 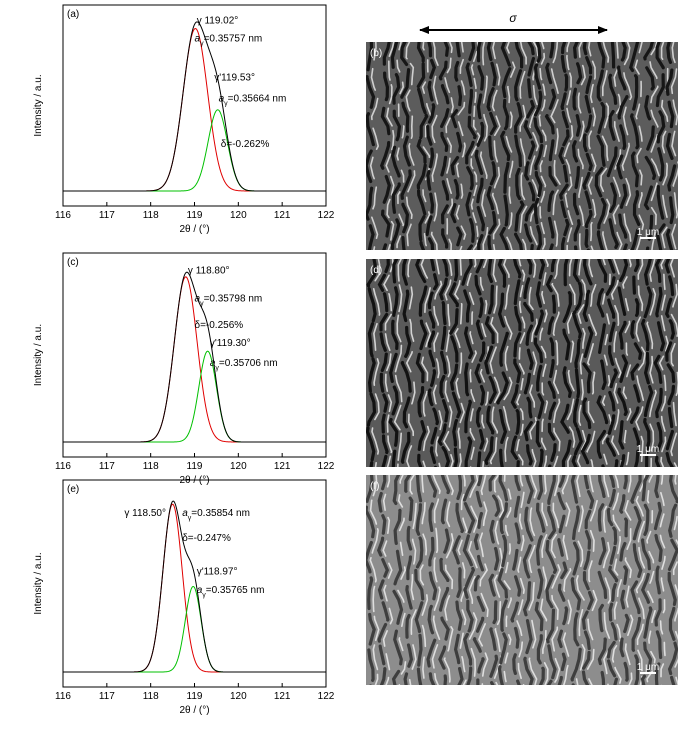 What do you see at coordinates (374, 486) in the screenshot?
I see `micrograph-label: (f)` at bounding box center [374, 486].